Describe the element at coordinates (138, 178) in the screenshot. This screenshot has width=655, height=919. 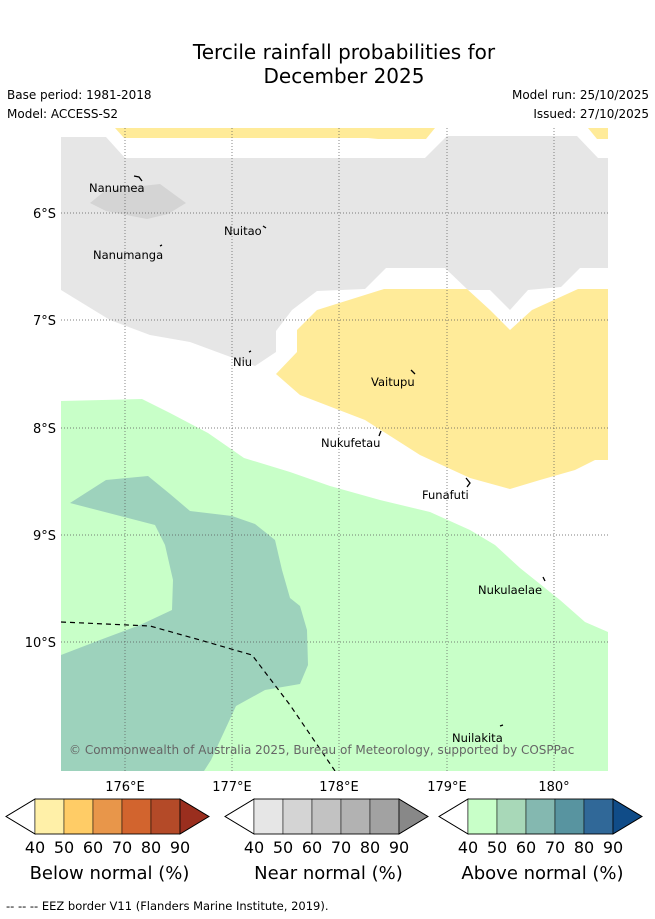
I see `island-nanumea` at that location.